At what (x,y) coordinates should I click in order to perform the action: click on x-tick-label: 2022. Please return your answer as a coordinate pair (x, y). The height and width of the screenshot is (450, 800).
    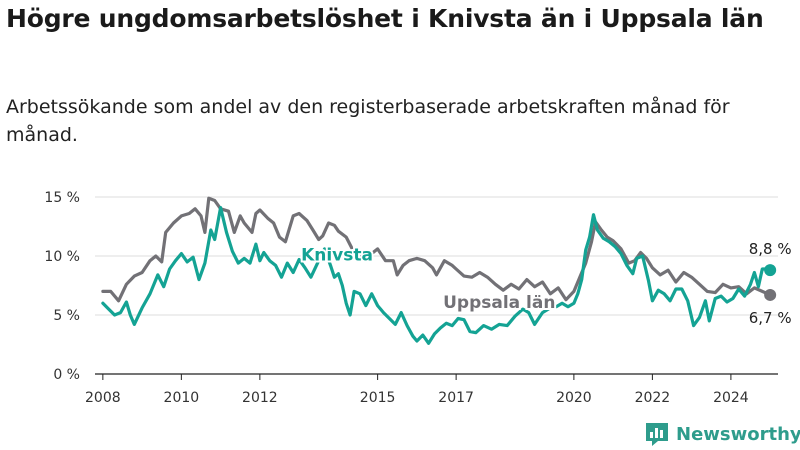
    Looking at the image, I should click on (653, 398).